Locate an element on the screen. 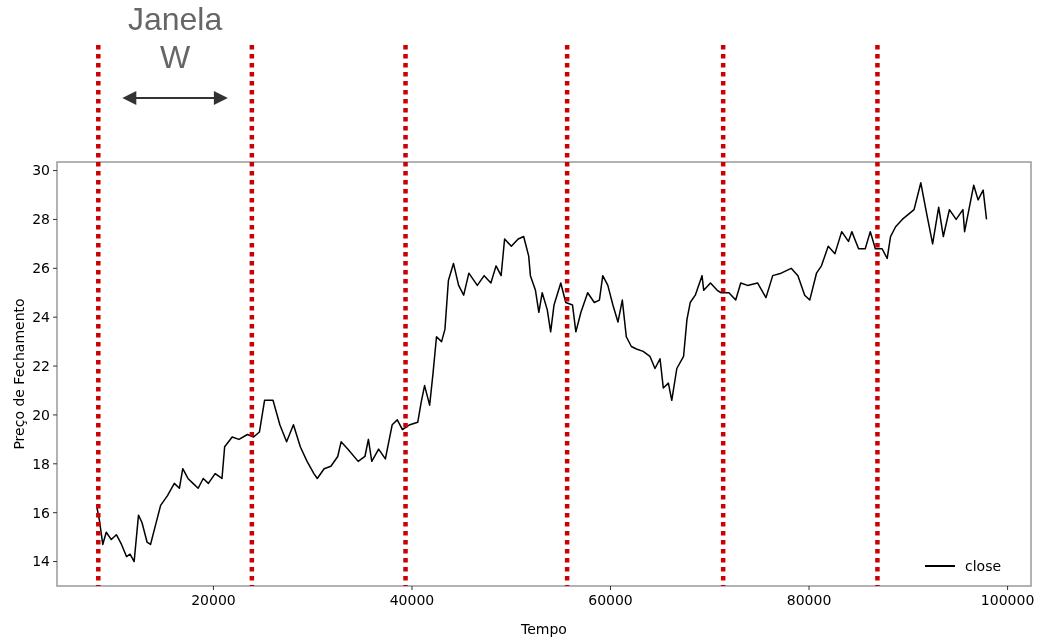 Image resolution: width=1049 pixels, height=640 pixels. y-tick-label: 28 is located at coordinates (41, 219).